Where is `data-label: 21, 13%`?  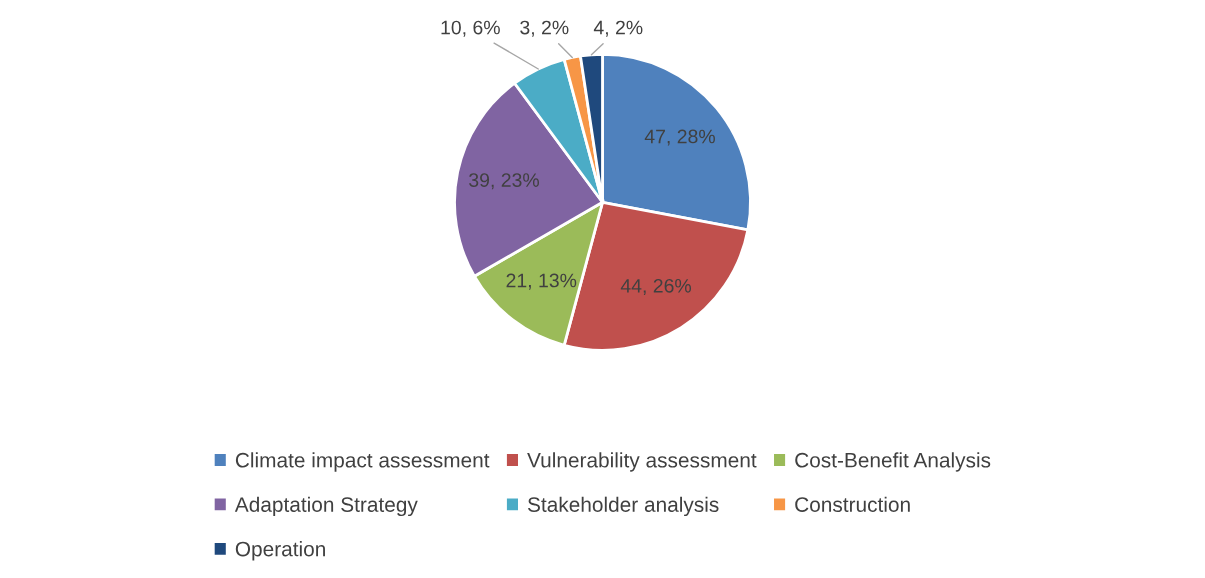
data-label: 21, 13% is located at coordinates (541, 281).